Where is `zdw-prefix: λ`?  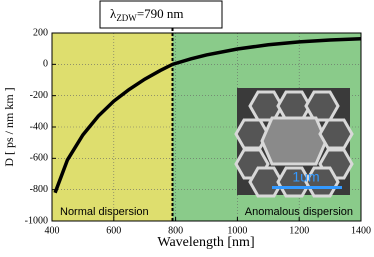 zdw-prefix: λ is located at coordinates (113, 13).